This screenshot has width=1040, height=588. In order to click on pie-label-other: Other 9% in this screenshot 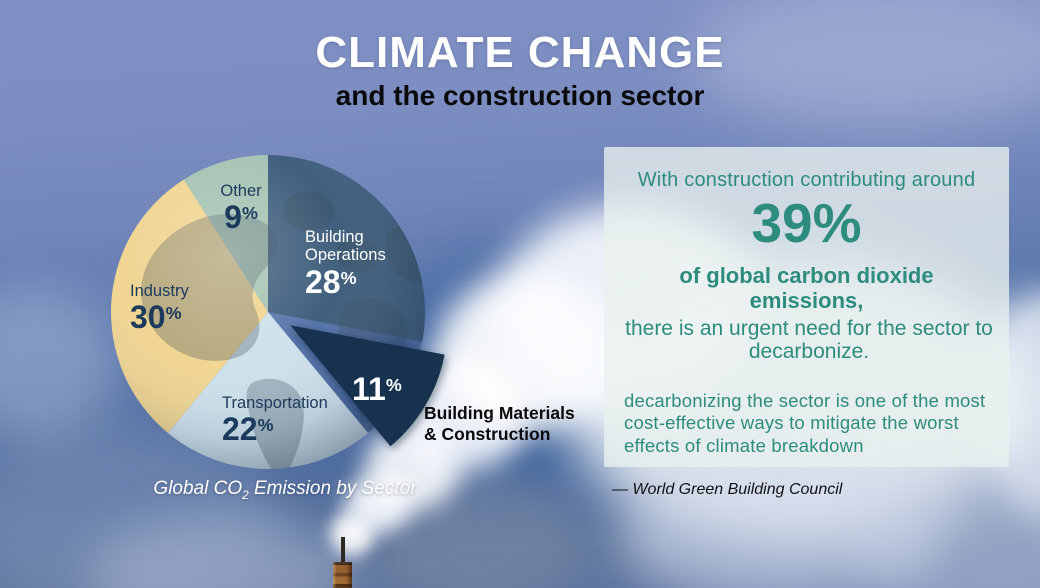, I will do `click(241, 207)`.